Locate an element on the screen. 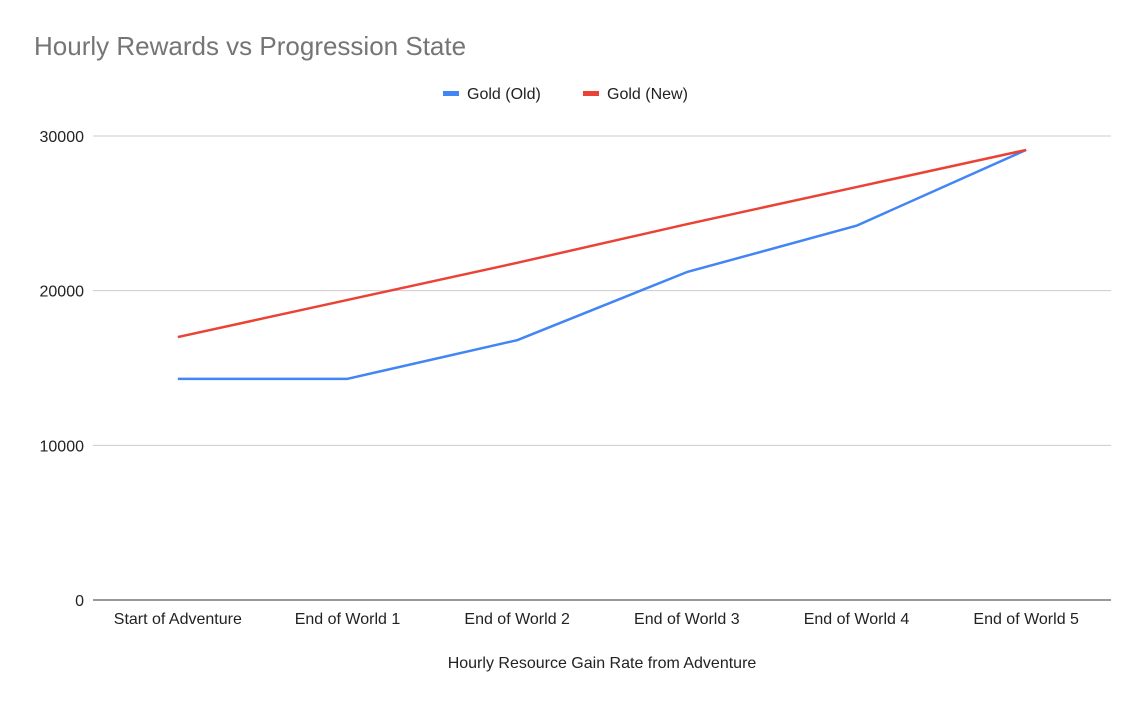 The image size is (1143, 701). x-tick-label: End of World 4 is located at coordinates (857, 619).